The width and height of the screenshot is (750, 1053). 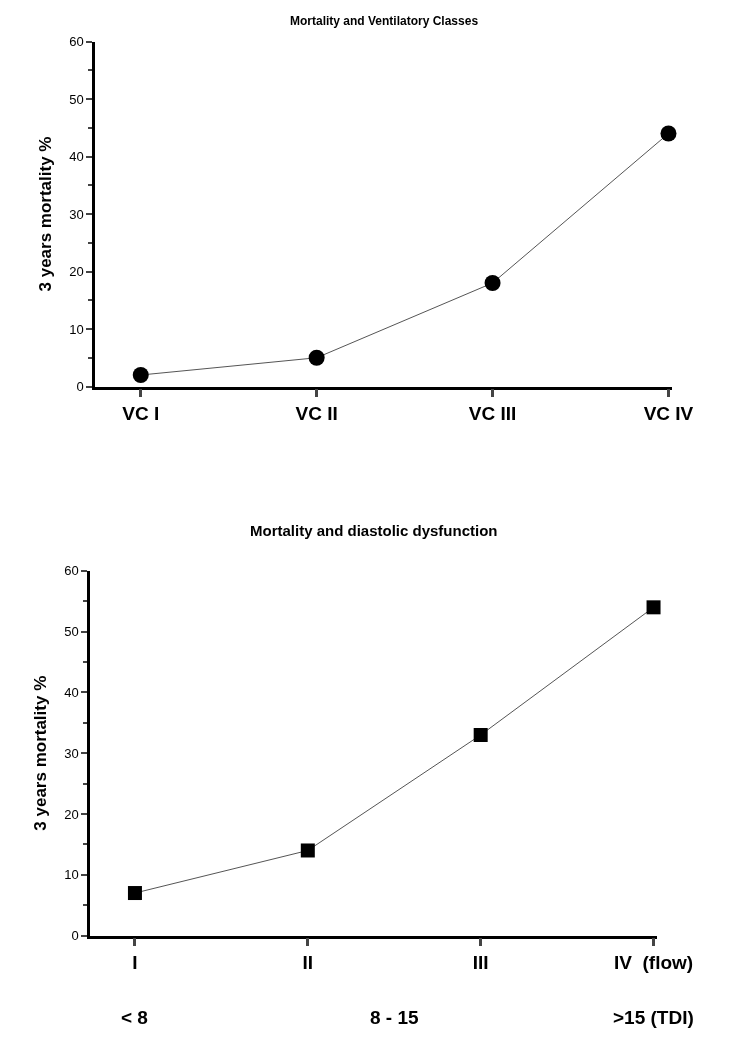 I want to click on x-tick-label: I, so click(x=135, y=963).